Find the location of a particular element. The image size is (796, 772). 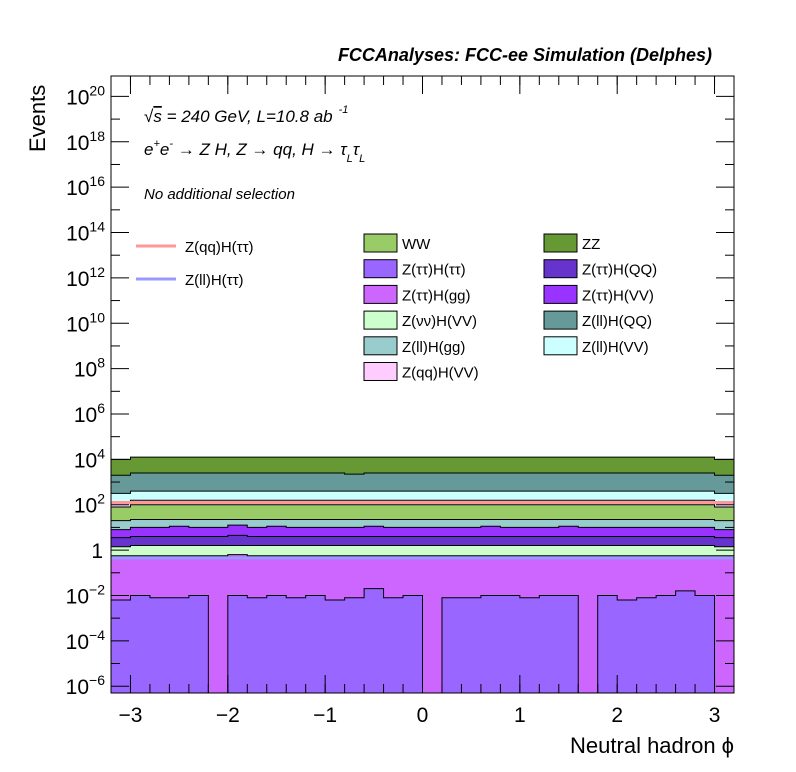

y-tick-label: 10¹⁴ is located at coordinates (85, 232).